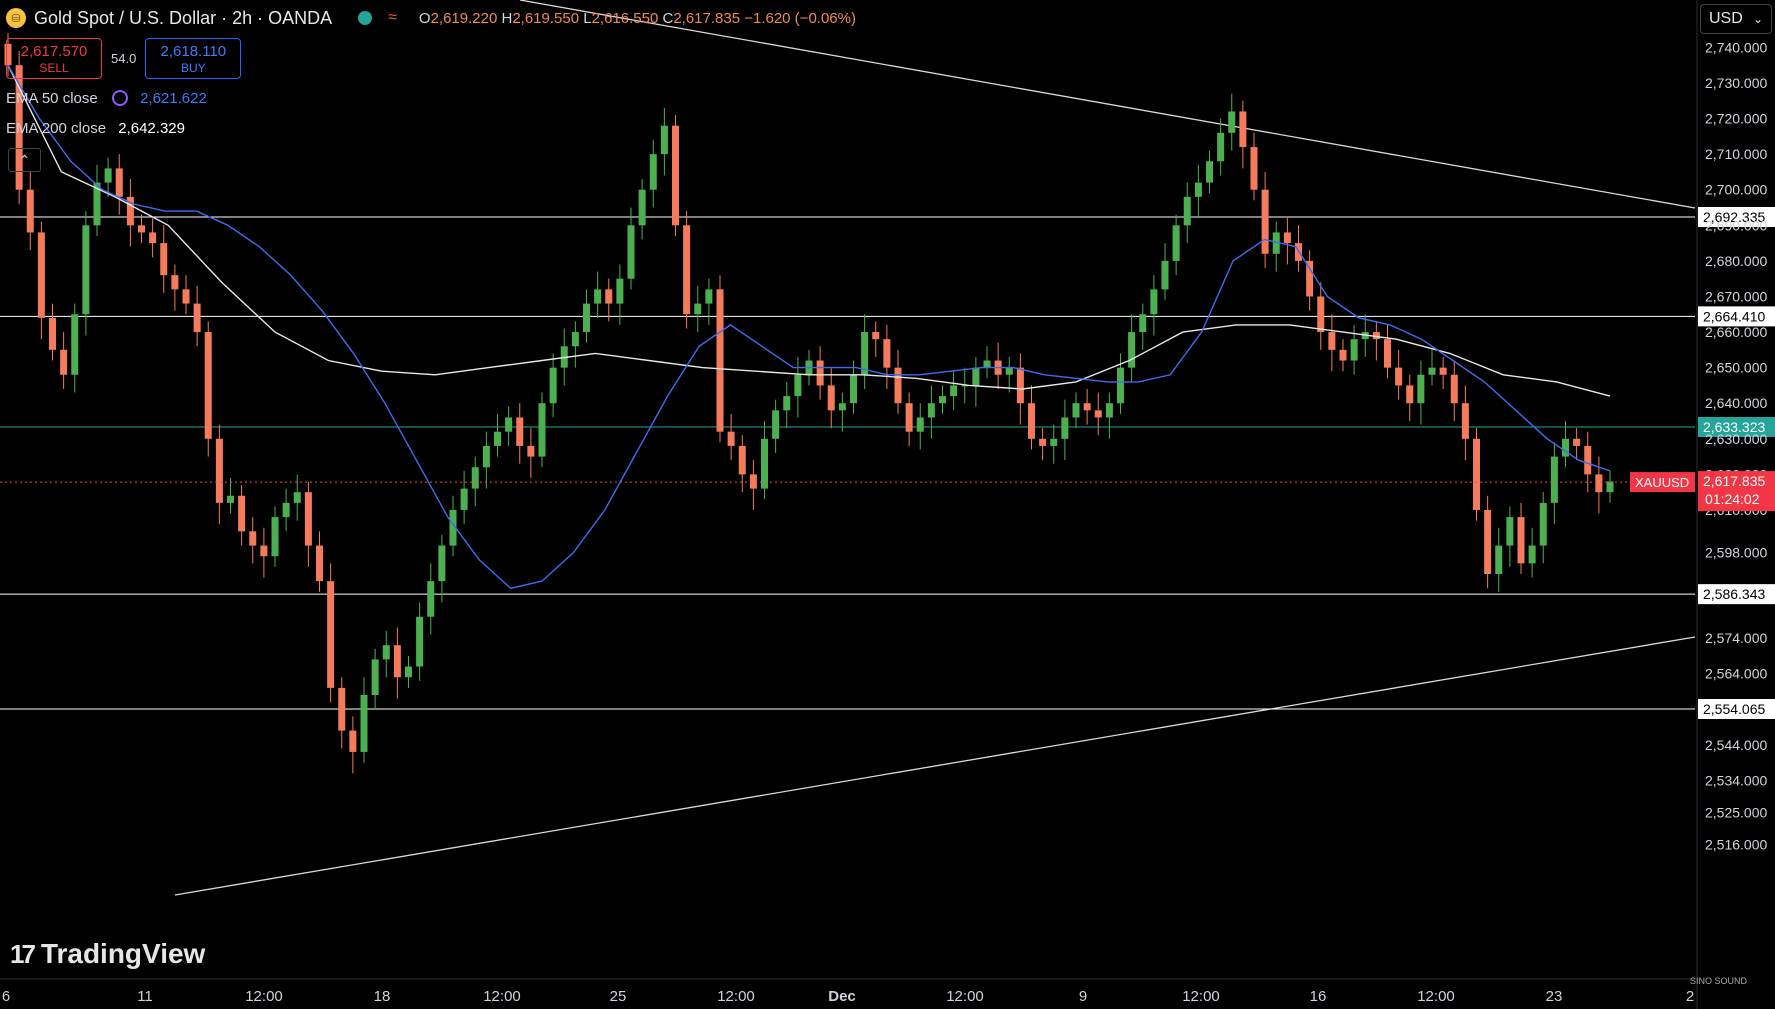  What do you see at coordinates (119, 98) in the screenshot?
I see `loading-icon` at bounding box center [119, 98].